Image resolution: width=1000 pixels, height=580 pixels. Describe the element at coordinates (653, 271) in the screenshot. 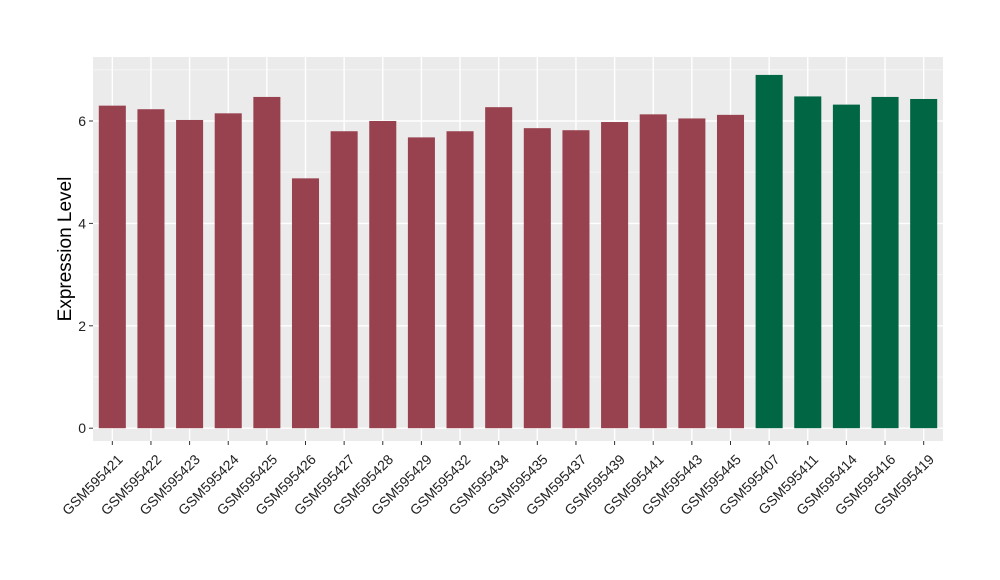

I see `bar-GSM595441` at that location.